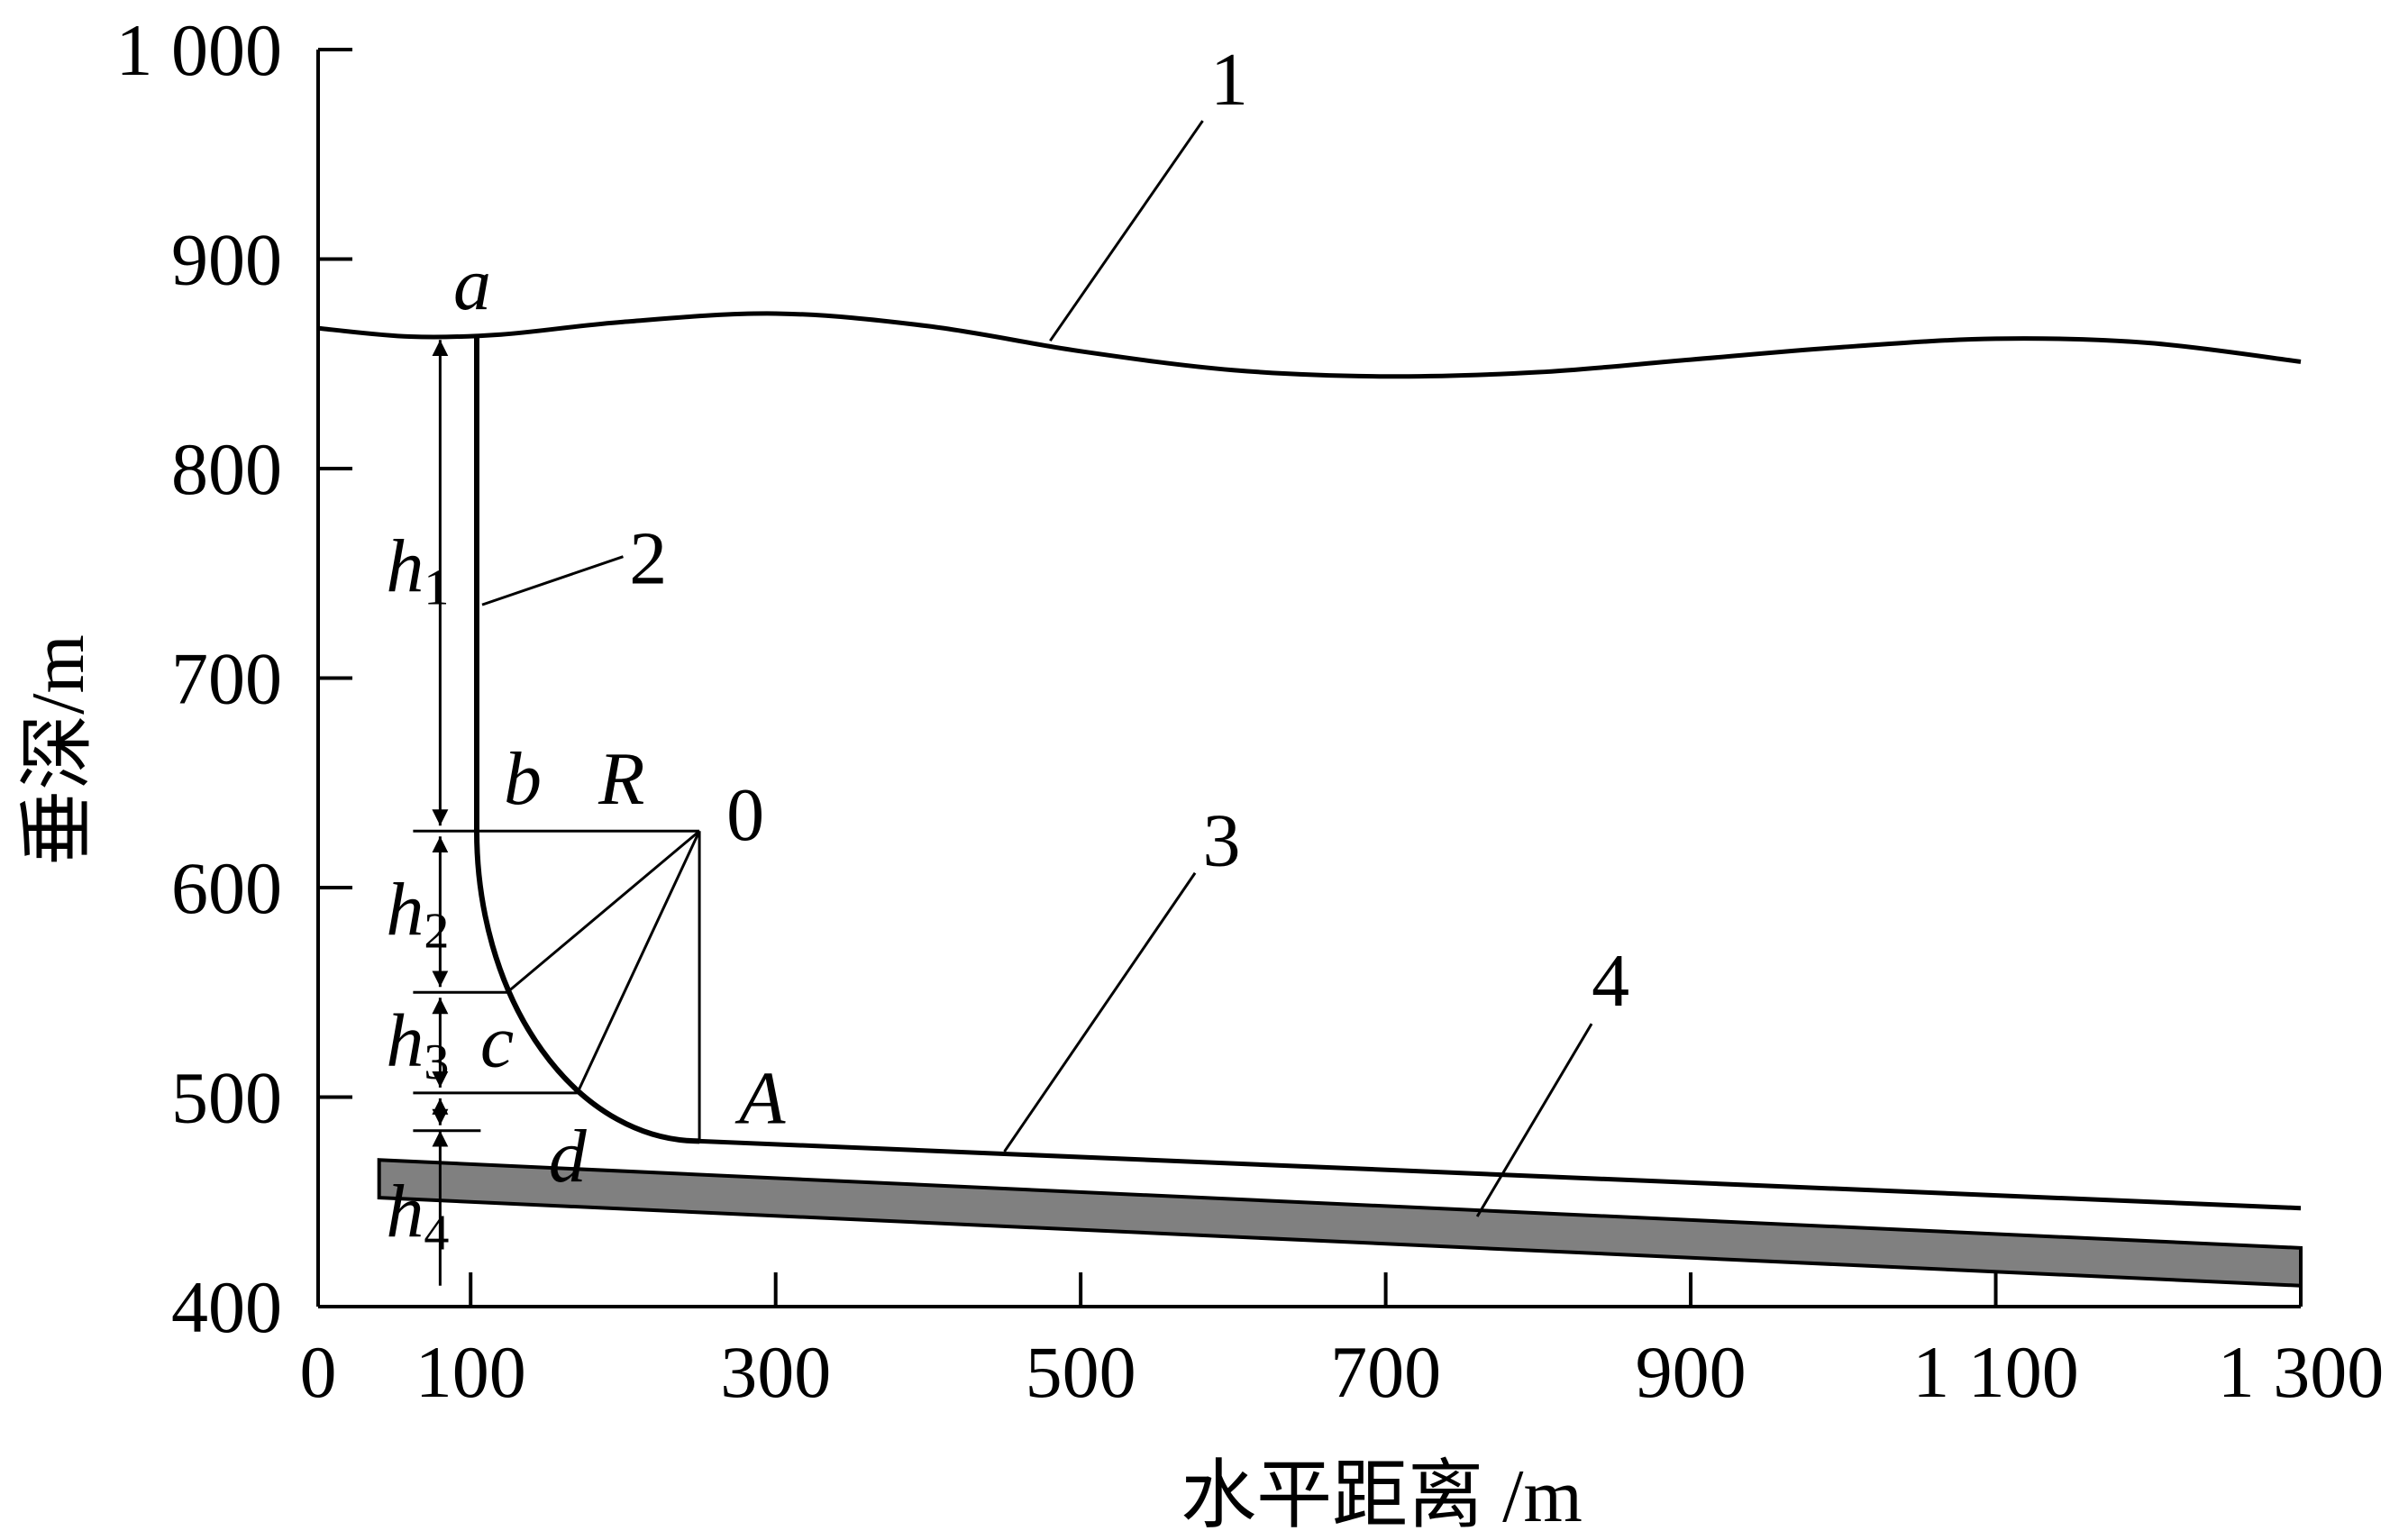 Image resolution: width=2399 pixels, height=1540 pixels. I want to click on x-tick-label-5: 900, so click(1691, 1372).